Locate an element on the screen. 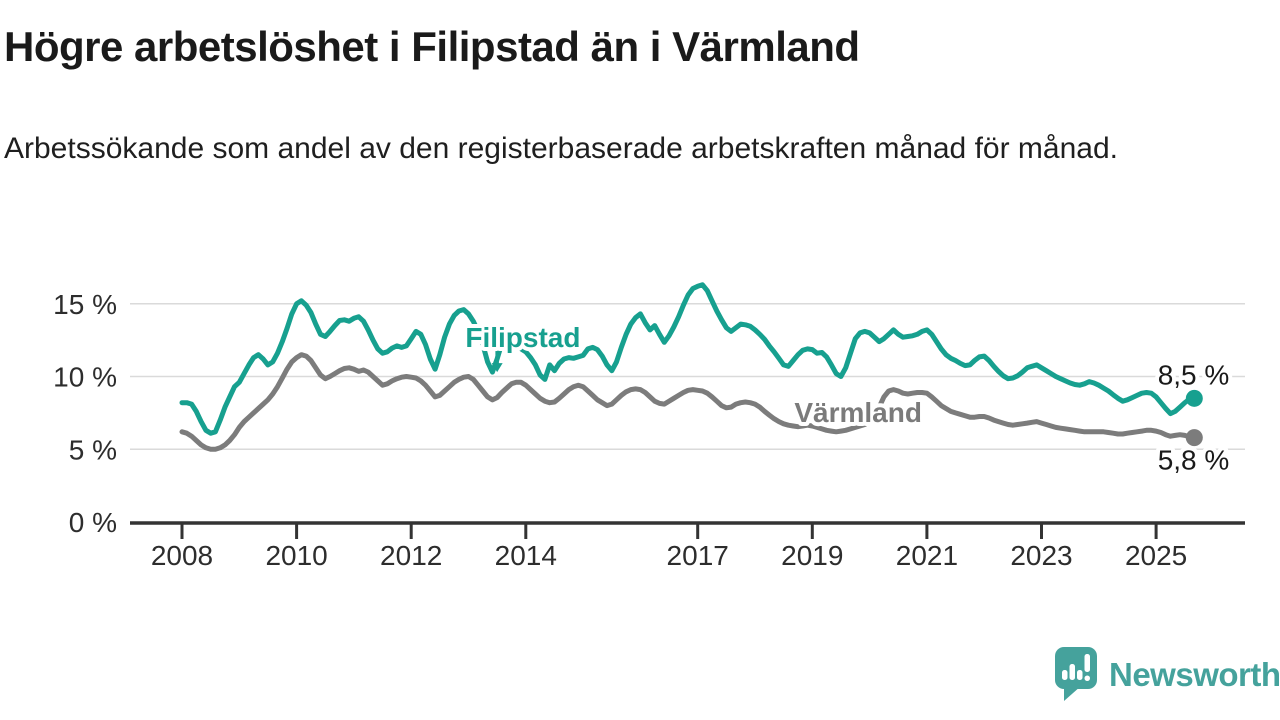 This screenshot has width=1280, height=720. filipstad-label: Filipstad is located at coordinates (522, 337).